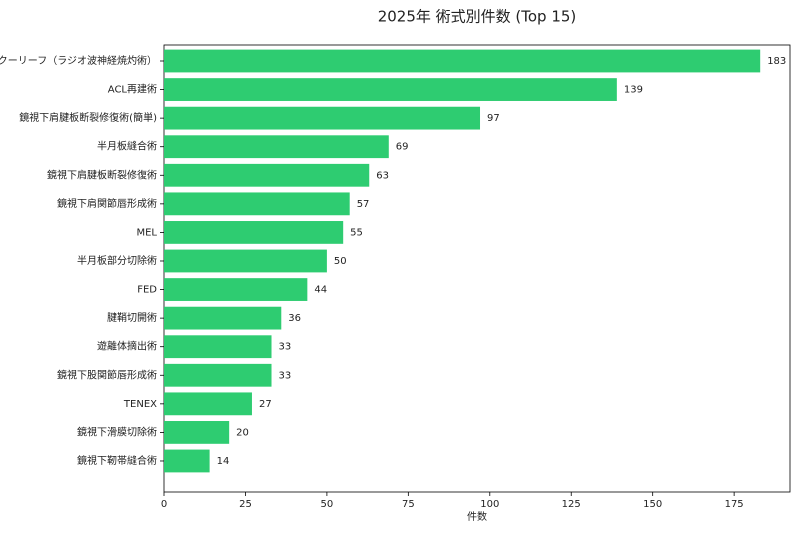 This screenshot has height=537, width=800. I want to click on data-label: 27, so click(265, 404).